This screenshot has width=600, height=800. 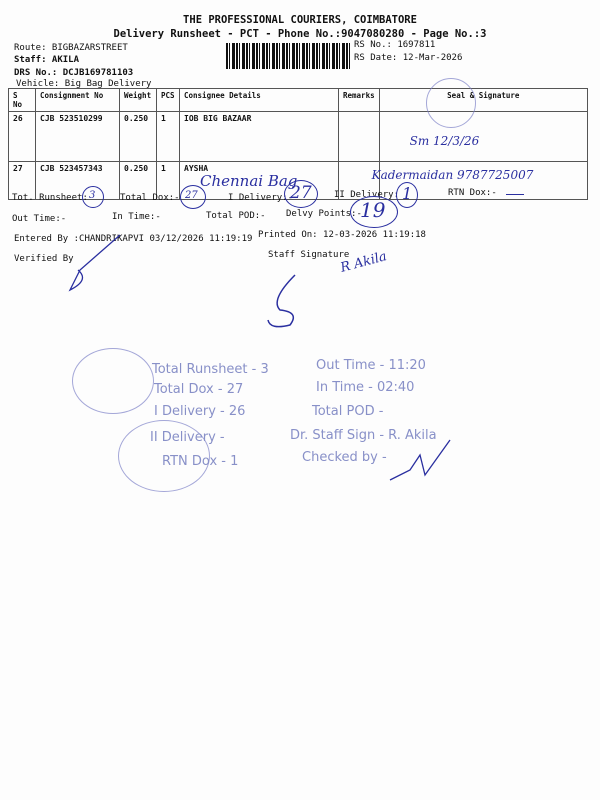 I want to click on total-pod-label: Total POD:-, so click(x=236, y=216).